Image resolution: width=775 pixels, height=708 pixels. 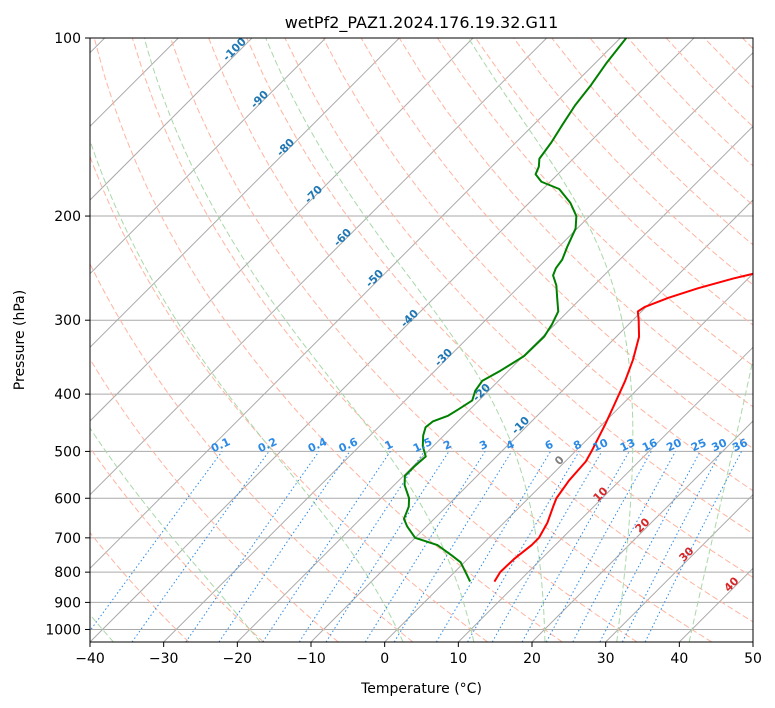 What do you see at coordinates (67, 499) in the screenshot?
I see `y-tick-label: 600` at bounding box center [67, 499].